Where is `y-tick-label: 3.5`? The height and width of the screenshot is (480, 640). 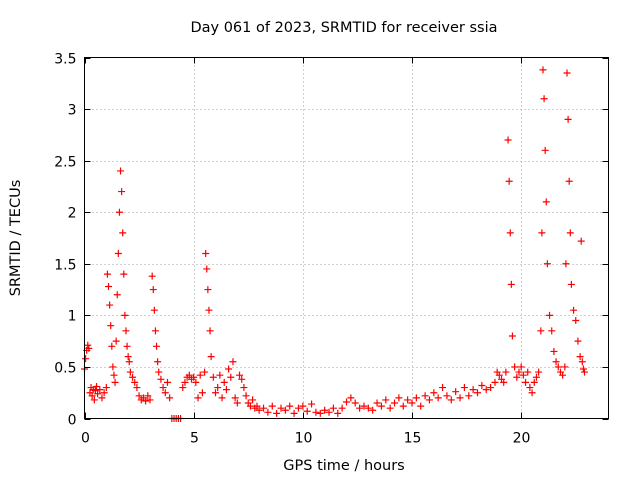
y-tick-label: 3.5 is located at coordinates (65, 60).